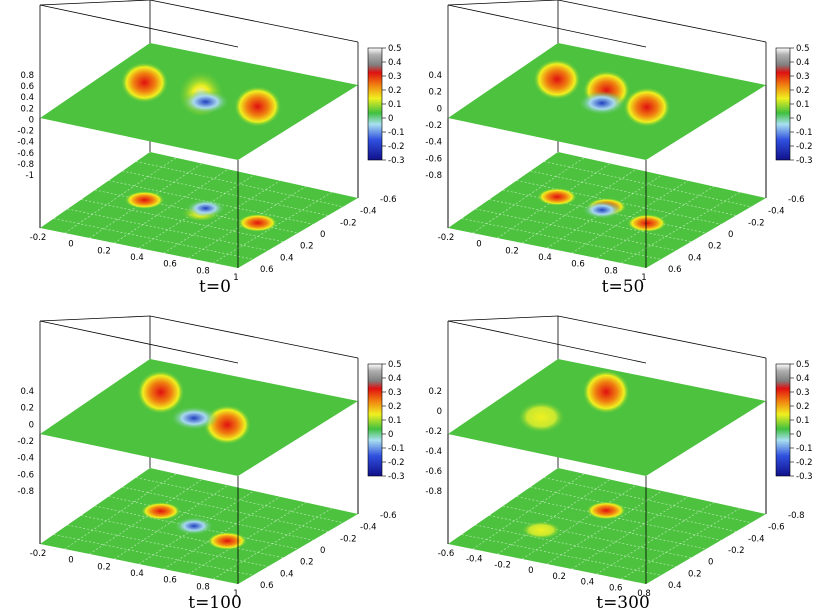 Image resolution: width=817 pixels, height=611 pixels. I want to click on y-tick-label: -0.6, so click(796, 200).